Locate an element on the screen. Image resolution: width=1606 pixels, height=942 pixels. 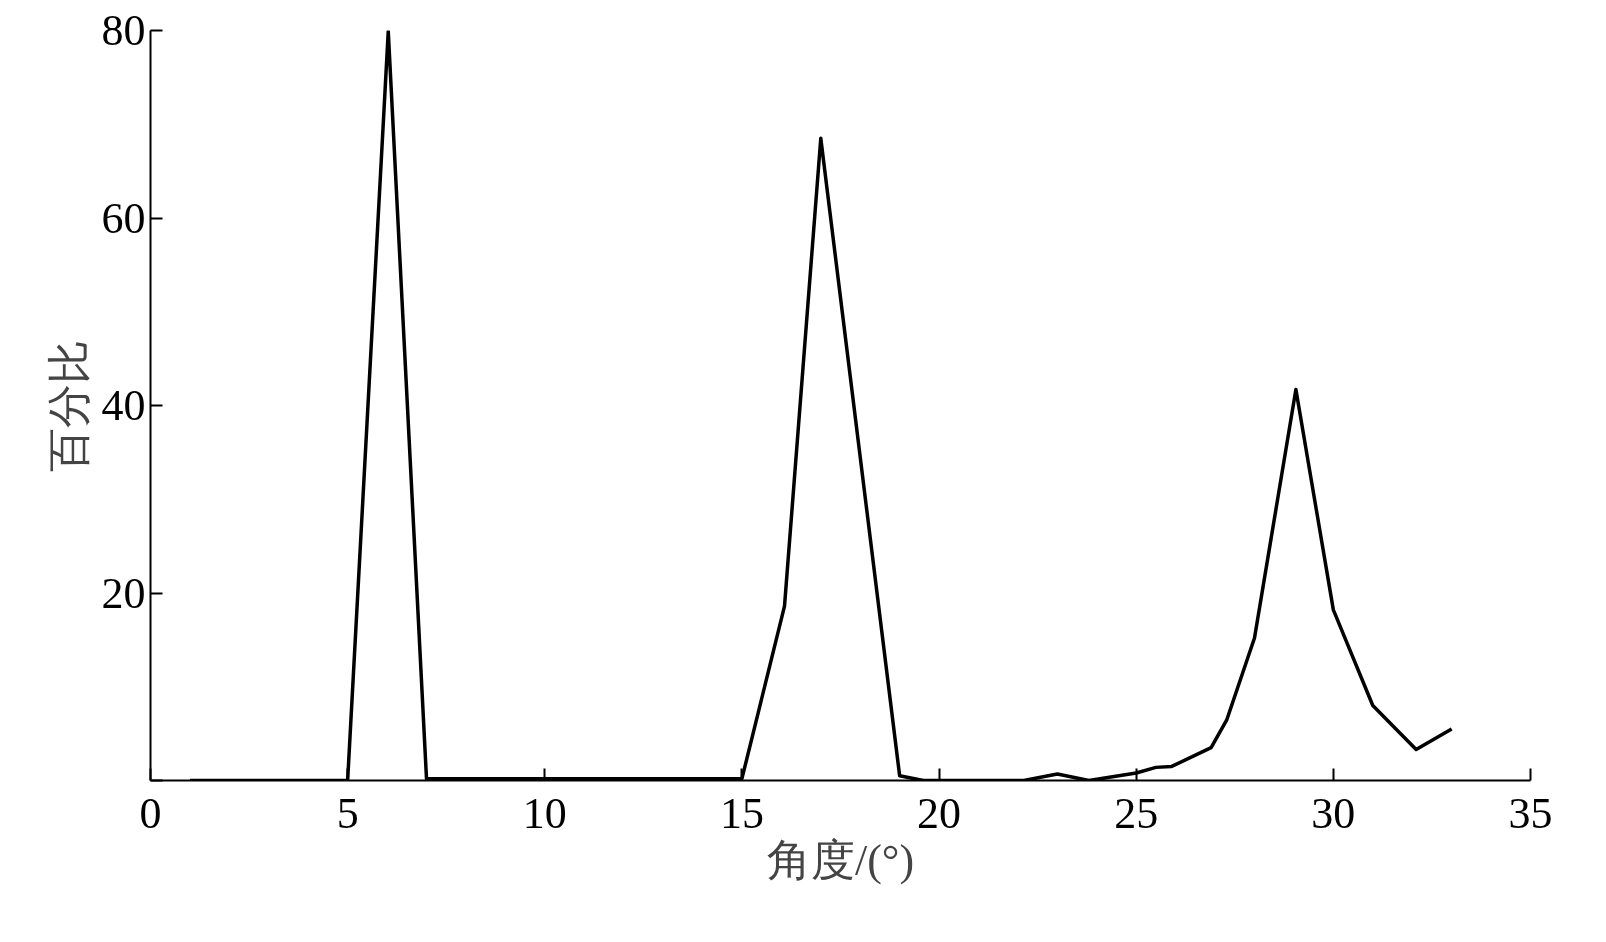
x-tick-label: 25 is located at coordinates (1136, 813).